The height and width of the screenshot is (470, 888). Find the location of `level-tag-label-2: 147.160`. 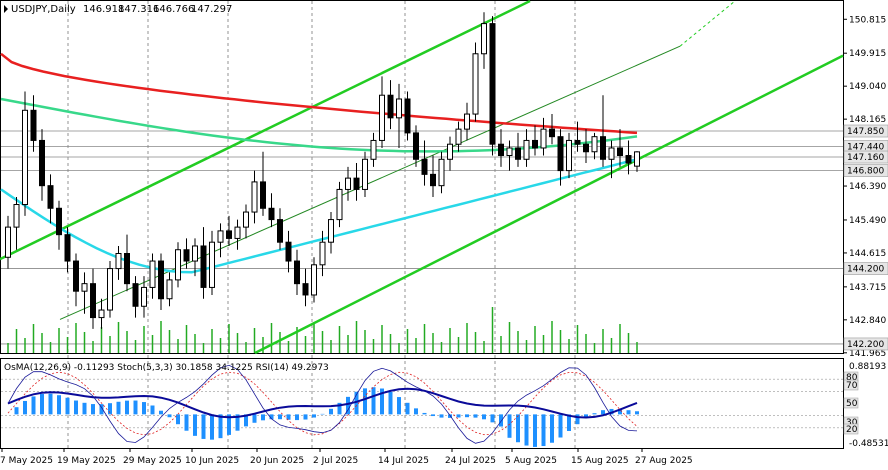

level-tag-label-2: 147.160 is located at coordinates (865, 158).